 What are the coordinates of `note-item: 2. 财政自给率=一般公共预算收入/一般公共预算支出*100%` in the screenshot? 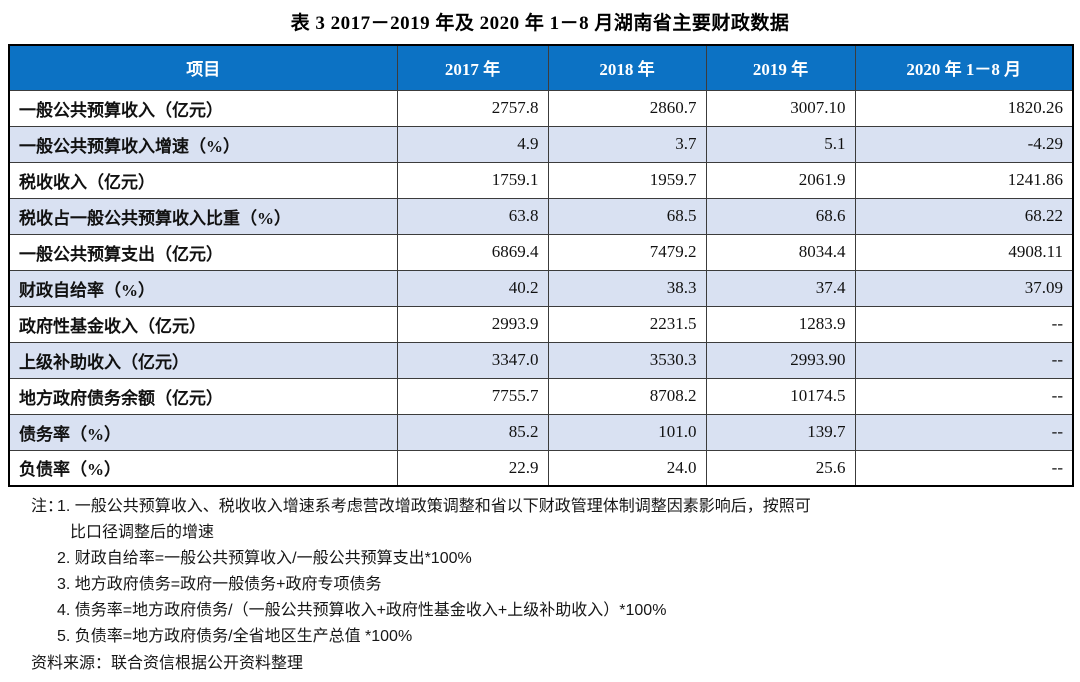 It's located at (264, 558).